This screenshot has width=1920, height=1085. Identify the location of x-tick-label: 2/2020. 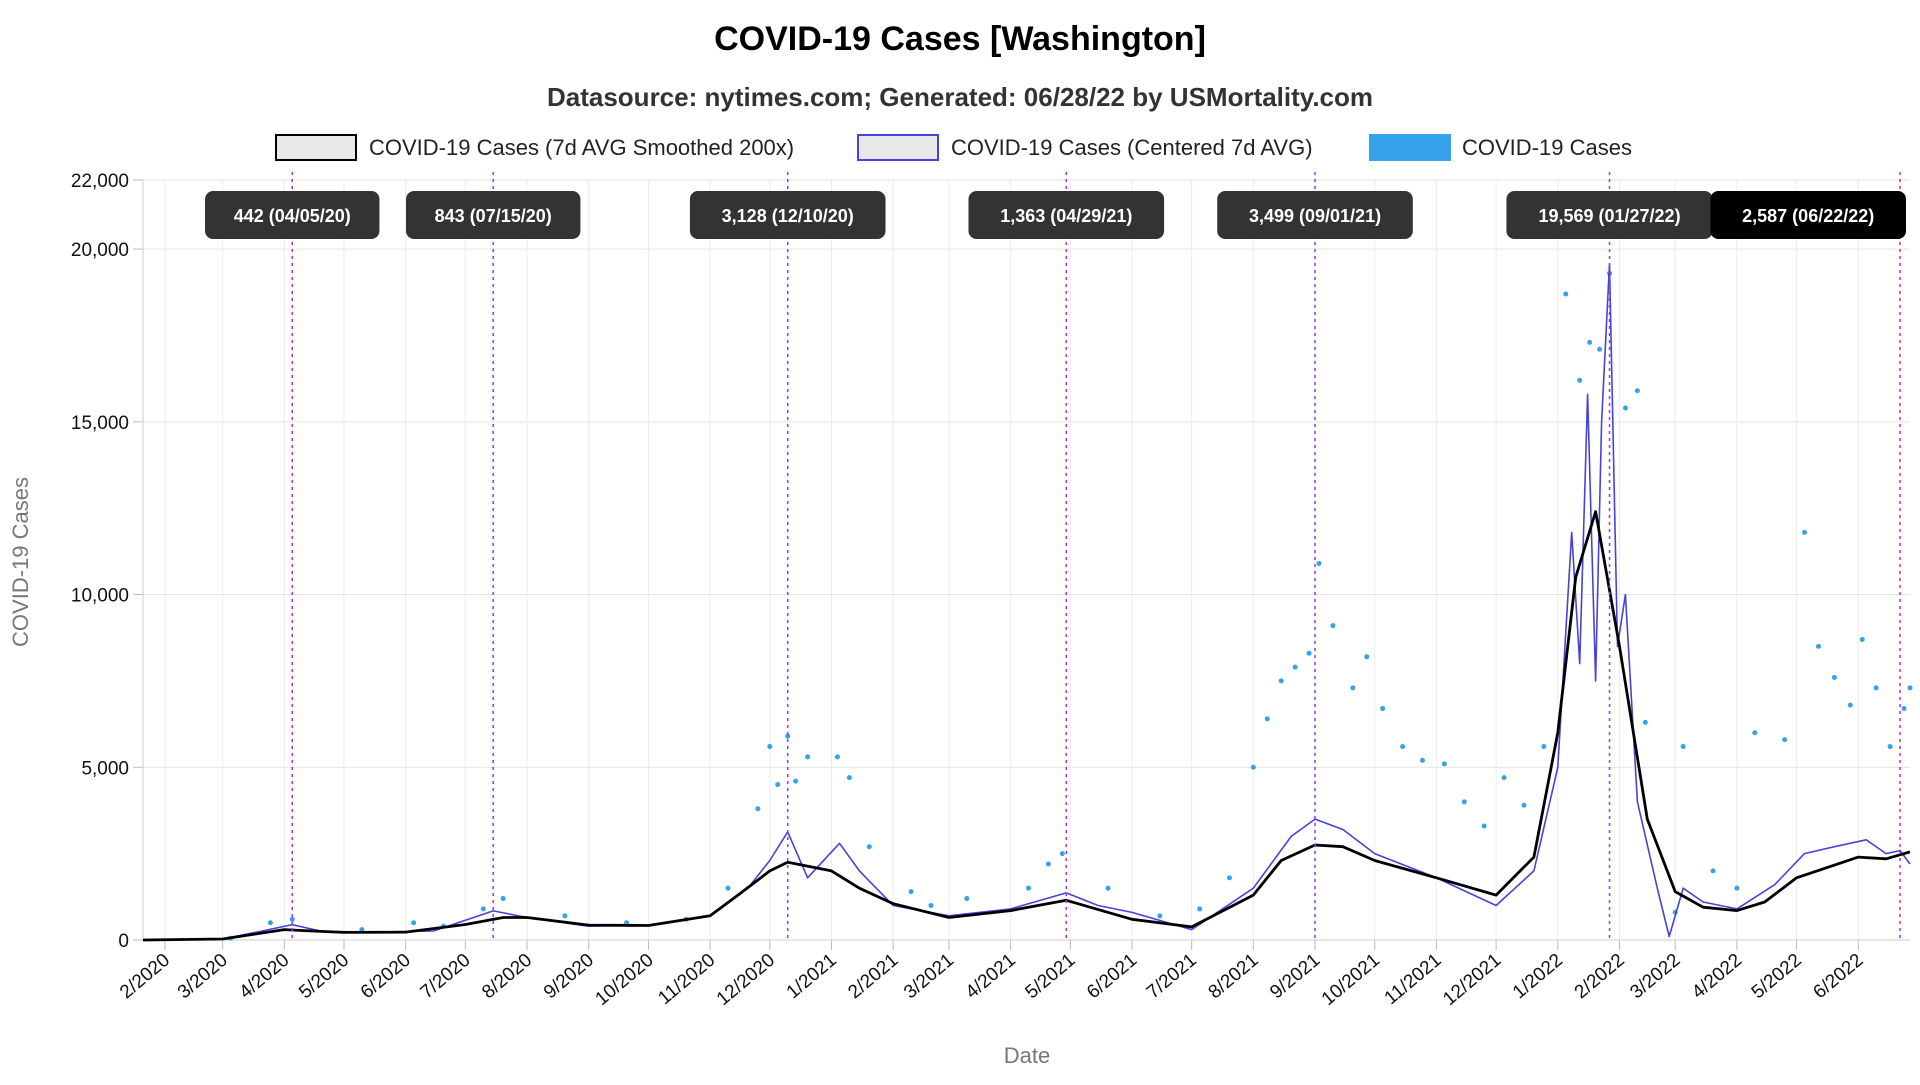
(145, 976).